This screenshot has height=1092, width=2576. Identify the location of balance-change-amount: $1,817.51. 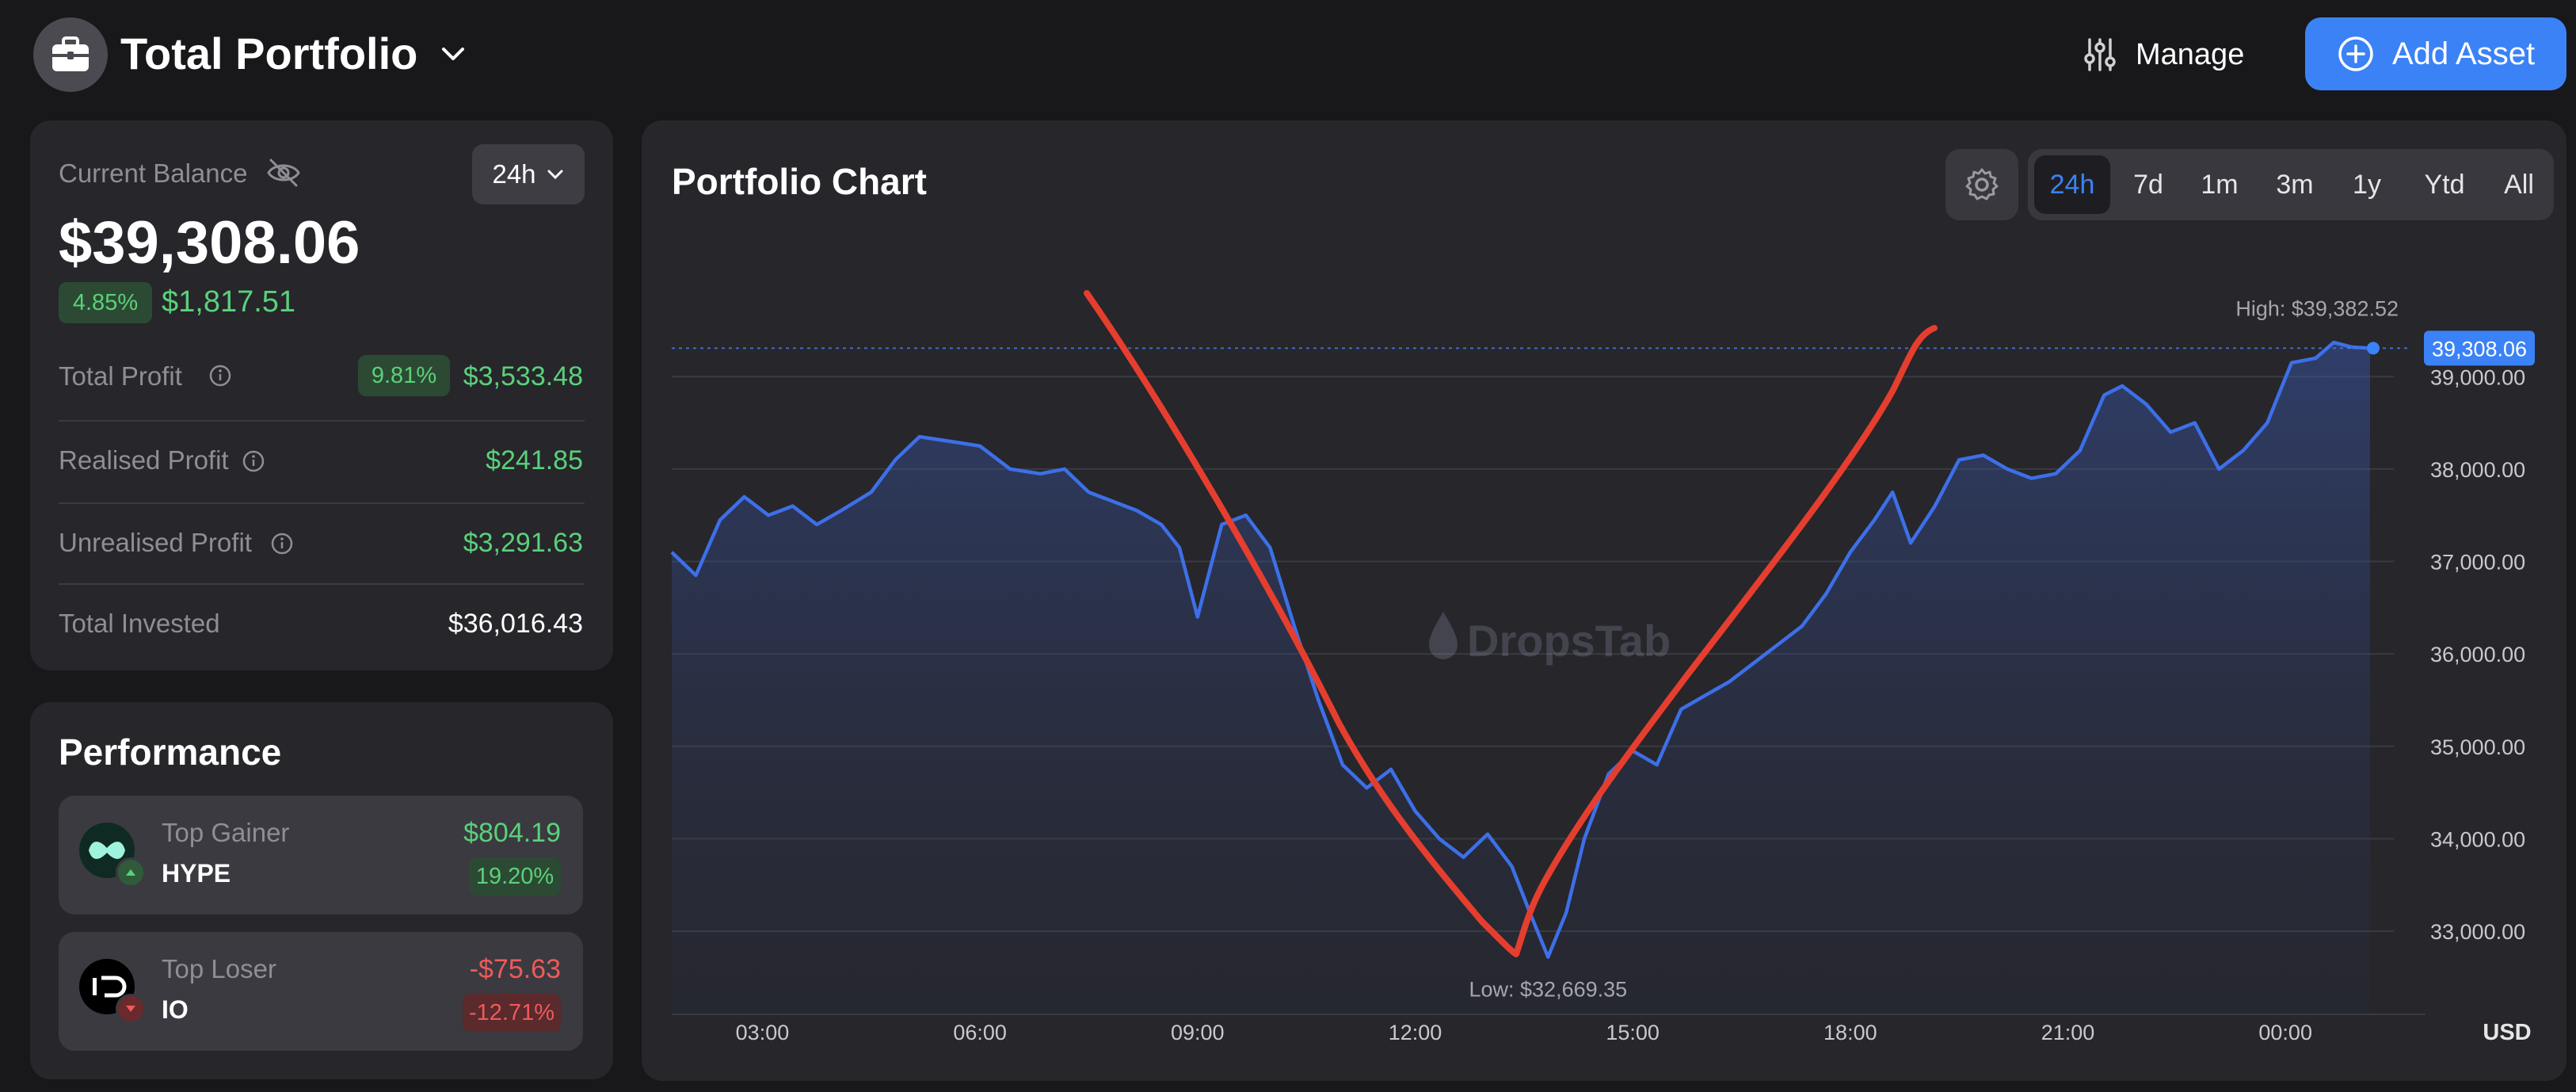
(229, 302).